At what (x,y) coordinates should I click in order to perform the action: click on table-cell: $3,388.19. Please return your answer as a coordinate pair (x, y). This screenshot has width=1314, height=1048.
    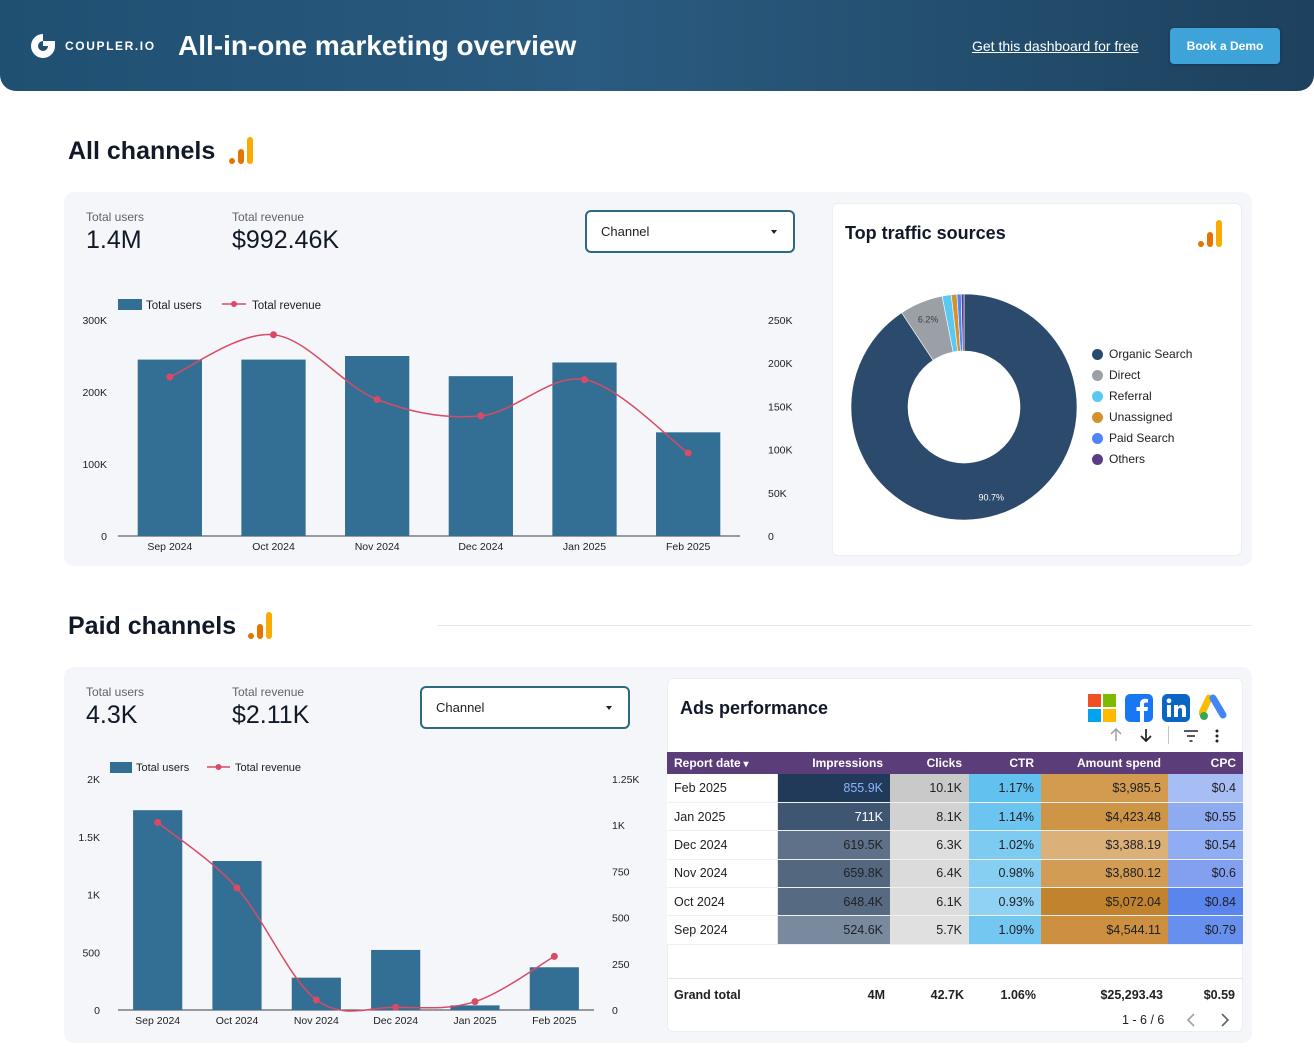
    Looking at the image, I should click on (1104, 845).